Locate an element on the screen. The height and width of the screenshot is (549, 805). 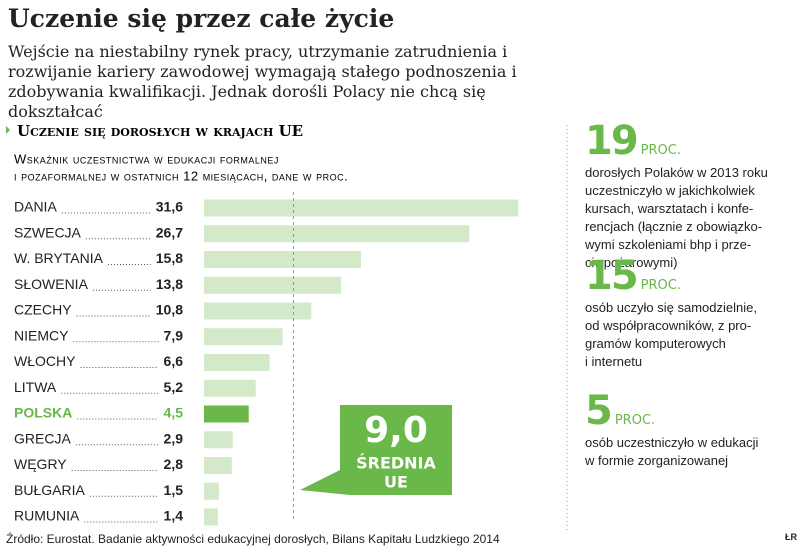
stat-number: 5 is located at coordinates (599, 411).